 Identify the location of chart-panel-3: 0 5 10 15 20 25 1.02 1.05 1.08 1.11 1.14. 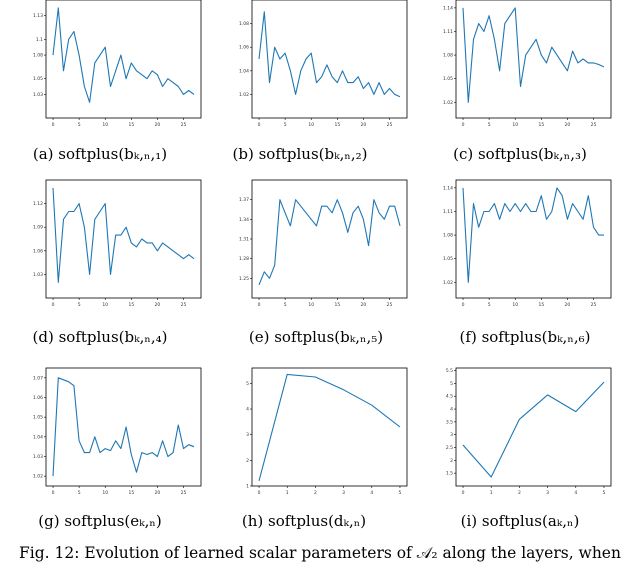
(527, 64).